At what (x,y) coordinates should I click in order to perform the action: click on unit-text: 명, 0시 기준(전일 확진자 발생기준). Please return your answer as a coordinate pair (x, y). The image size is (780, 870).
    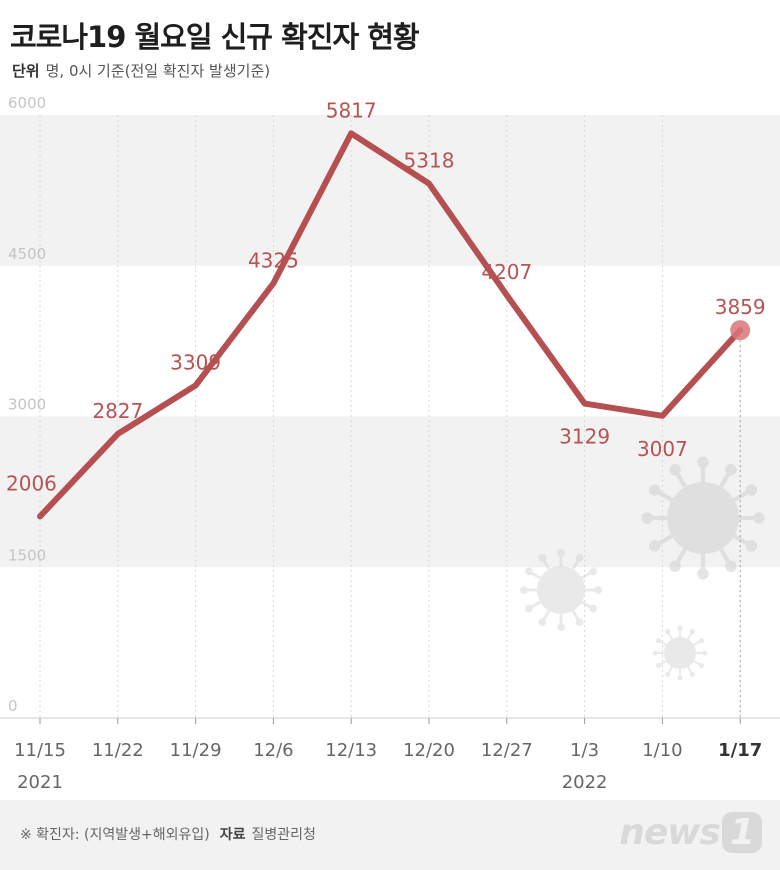
    Looking at the image, I should click on (158, 71).